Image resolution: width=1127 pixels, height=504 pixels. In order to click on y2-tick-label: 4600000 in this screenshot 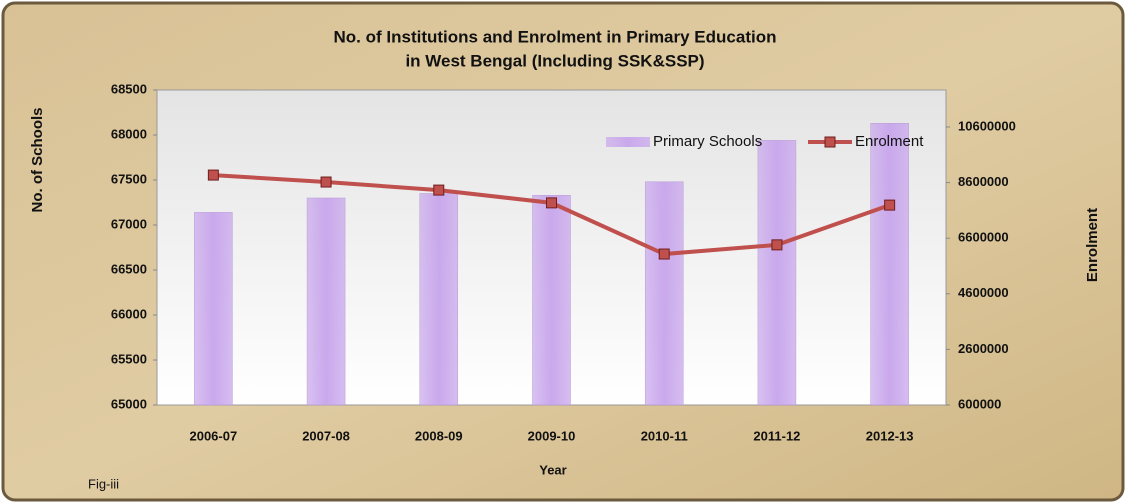, I will do `click(983, 292)`.